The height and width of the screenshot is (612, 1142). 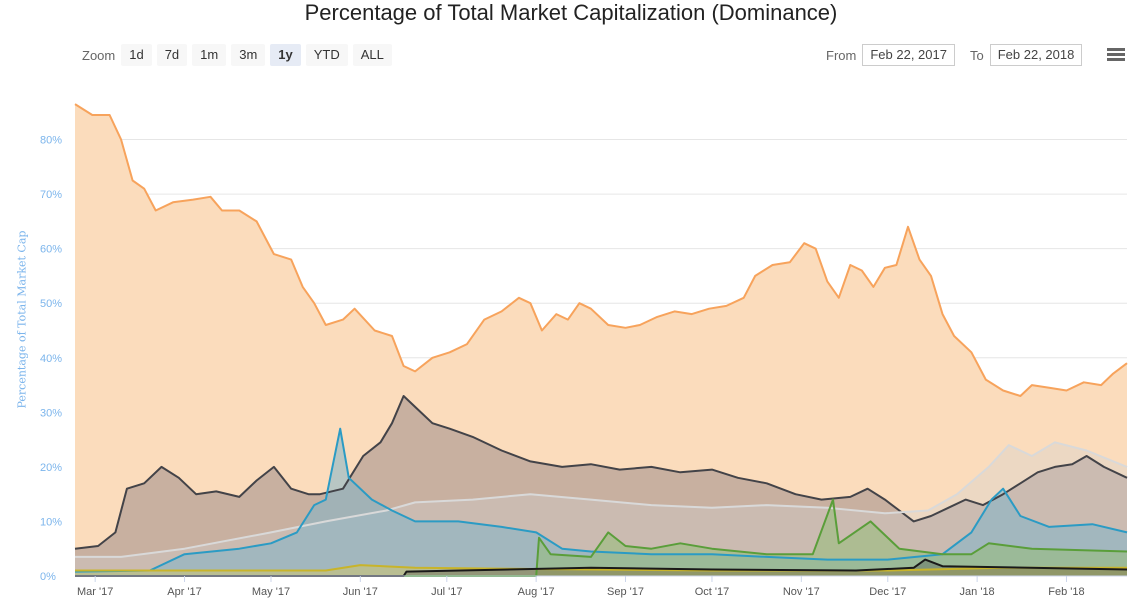 What do you see at coordinates (712, 592) in the screenshot?
I see `x-tick-label: Oct '17` at bounding box center [712, 592].